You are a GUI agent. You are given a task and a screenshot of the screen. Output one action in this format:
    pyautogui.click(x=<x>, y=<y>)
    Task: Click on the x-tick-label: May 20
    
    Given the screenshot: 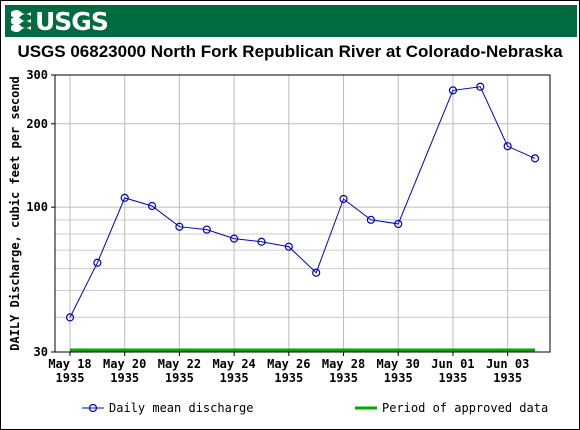 What is the action you would take?
    pyautogui.click(x=124, y=364)
    